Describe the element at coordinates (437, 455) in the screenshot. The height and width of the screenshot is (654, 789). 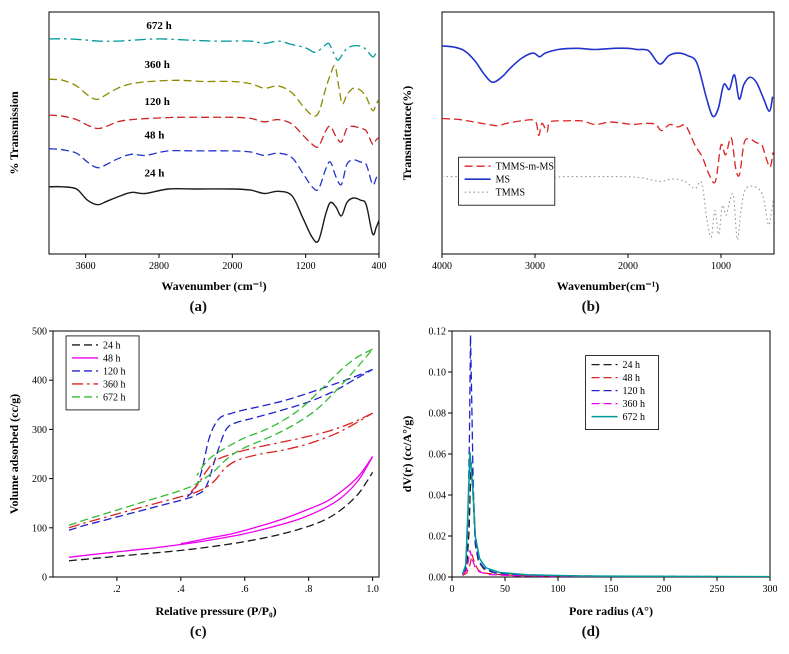
I see `y-tick-label: 0.06` at that location.